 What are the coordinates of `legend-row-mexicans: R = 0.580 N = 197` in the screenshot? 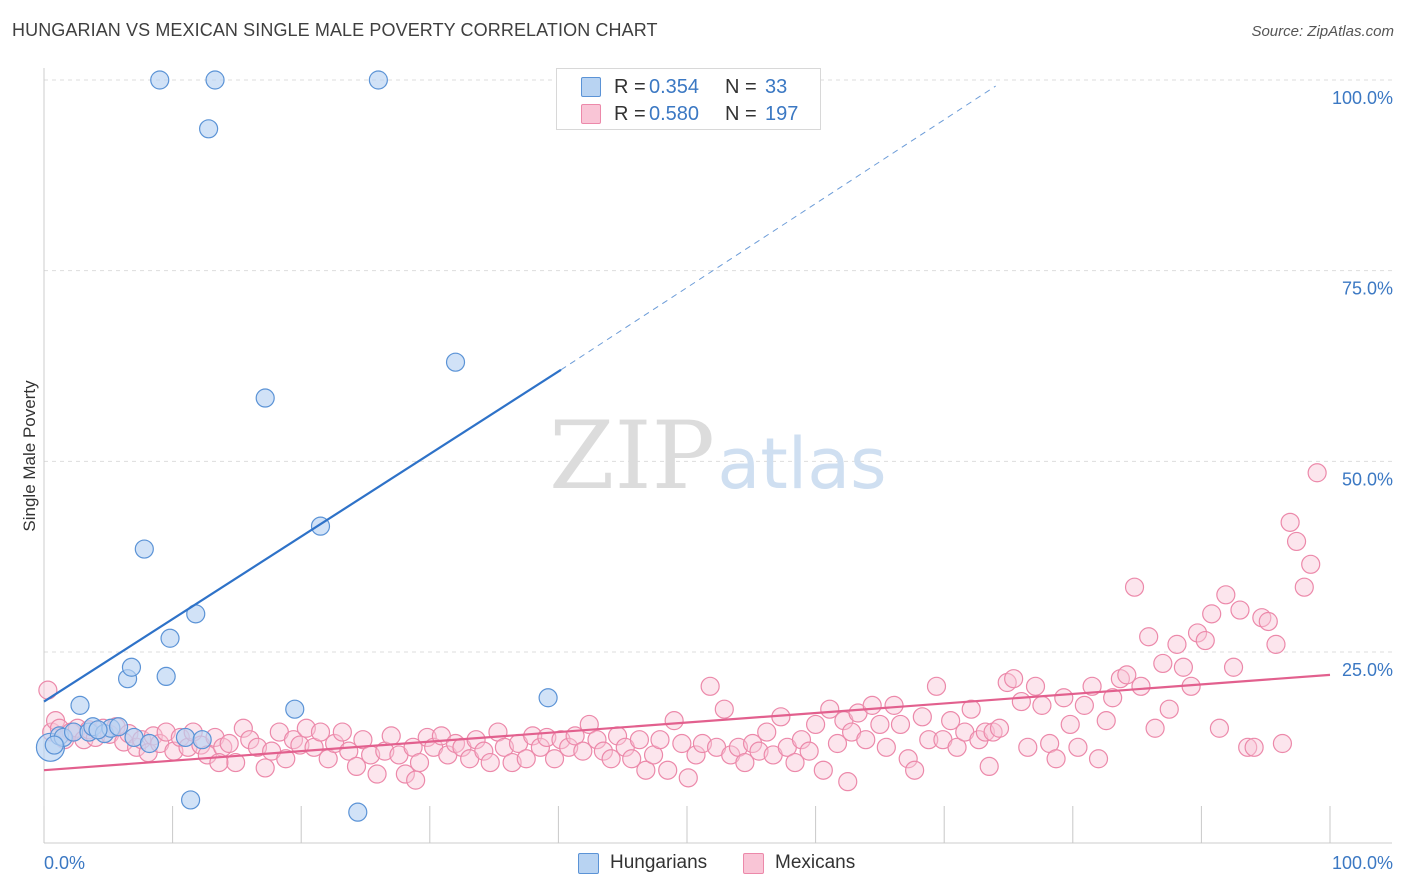 It's located at (688, 114).